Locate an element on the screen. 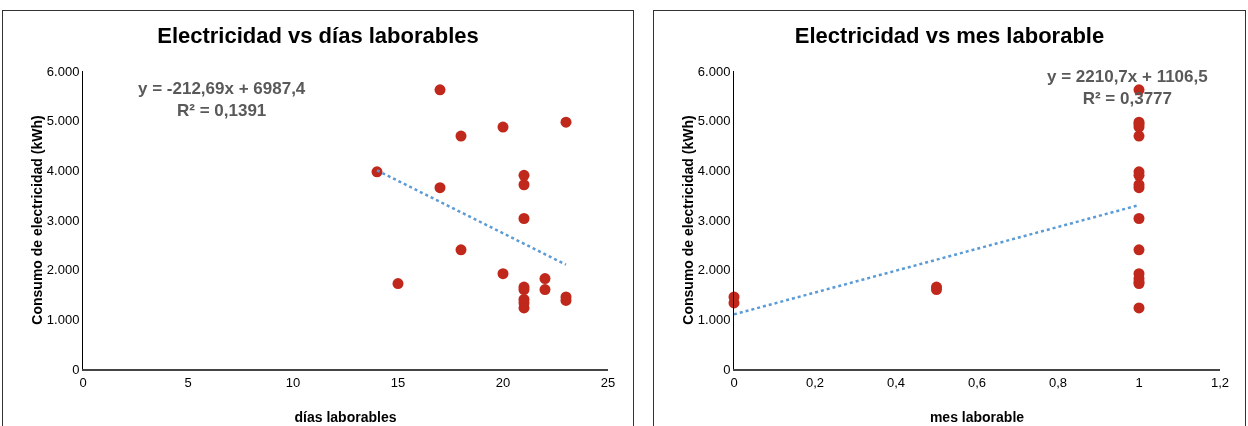 This screenshot has height=426, width=1248. annotation: y = 2210,7x + 1106,5 is located at coordinates (1127, 76).